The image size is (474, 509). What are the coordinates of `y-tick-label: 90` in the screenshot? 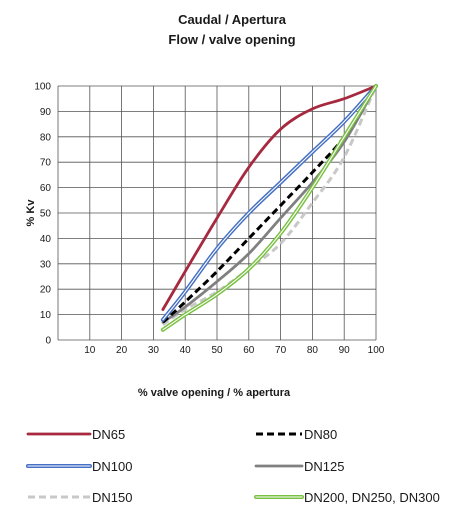 It's located at (46, 112).